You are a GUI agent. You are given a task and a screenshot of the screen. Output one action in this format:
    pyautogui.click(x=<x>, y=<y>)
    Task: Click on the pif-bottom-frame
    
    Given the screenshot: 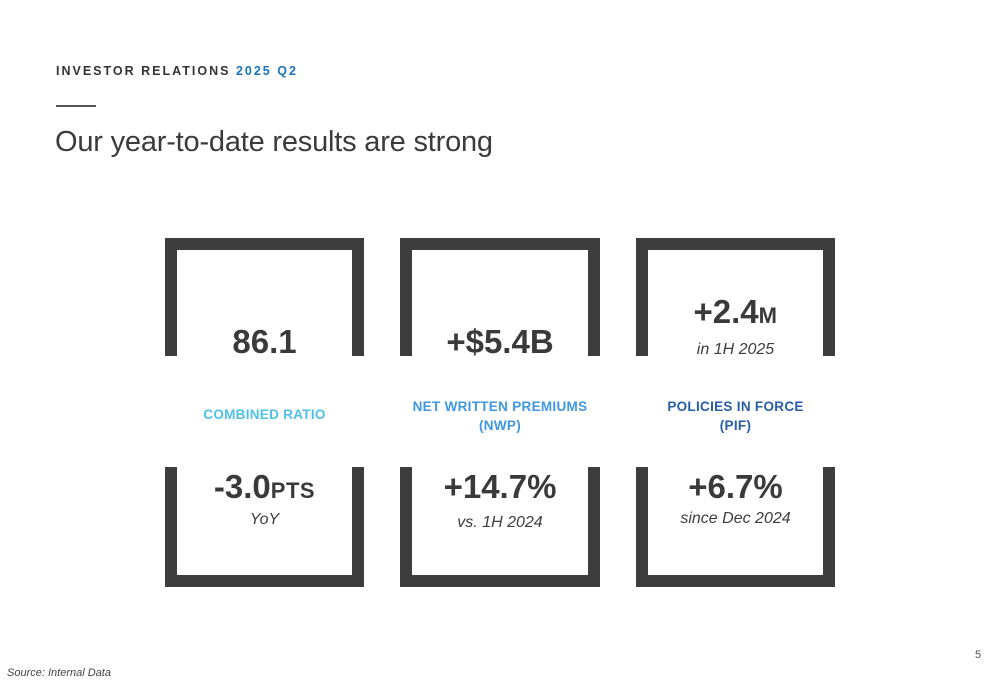 What is the action you would take?
    pyautogui.click(x=735, y=527)
    